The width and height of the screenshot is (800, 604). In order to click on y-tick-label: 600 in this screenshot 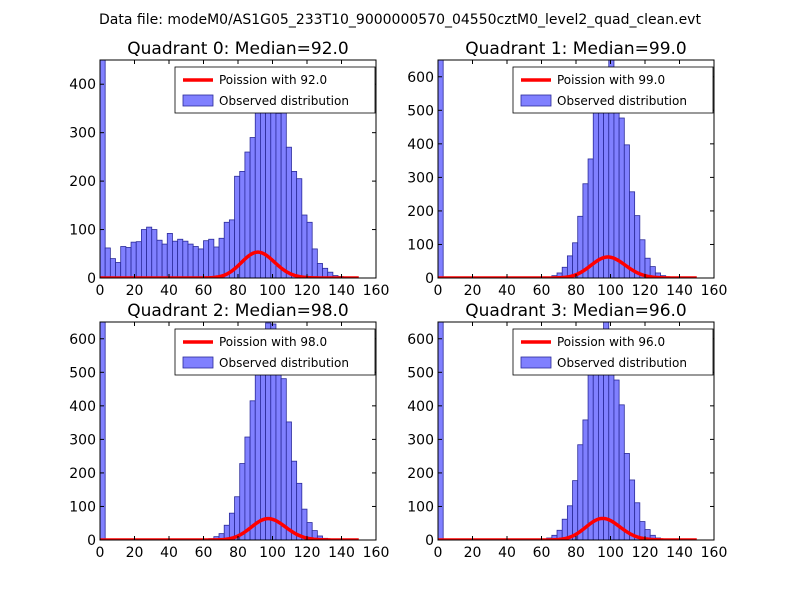, I will do `click(82, 340)`.